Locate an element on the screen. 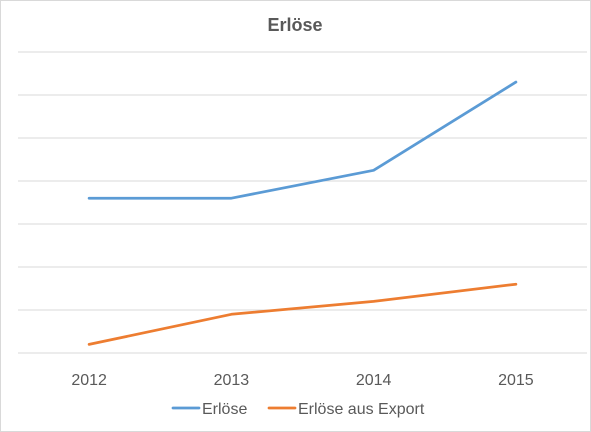 The width and height of the screenshot is (591, 432). legend-label-2: Erlöse aus Export is located at coordinates (361, 409).